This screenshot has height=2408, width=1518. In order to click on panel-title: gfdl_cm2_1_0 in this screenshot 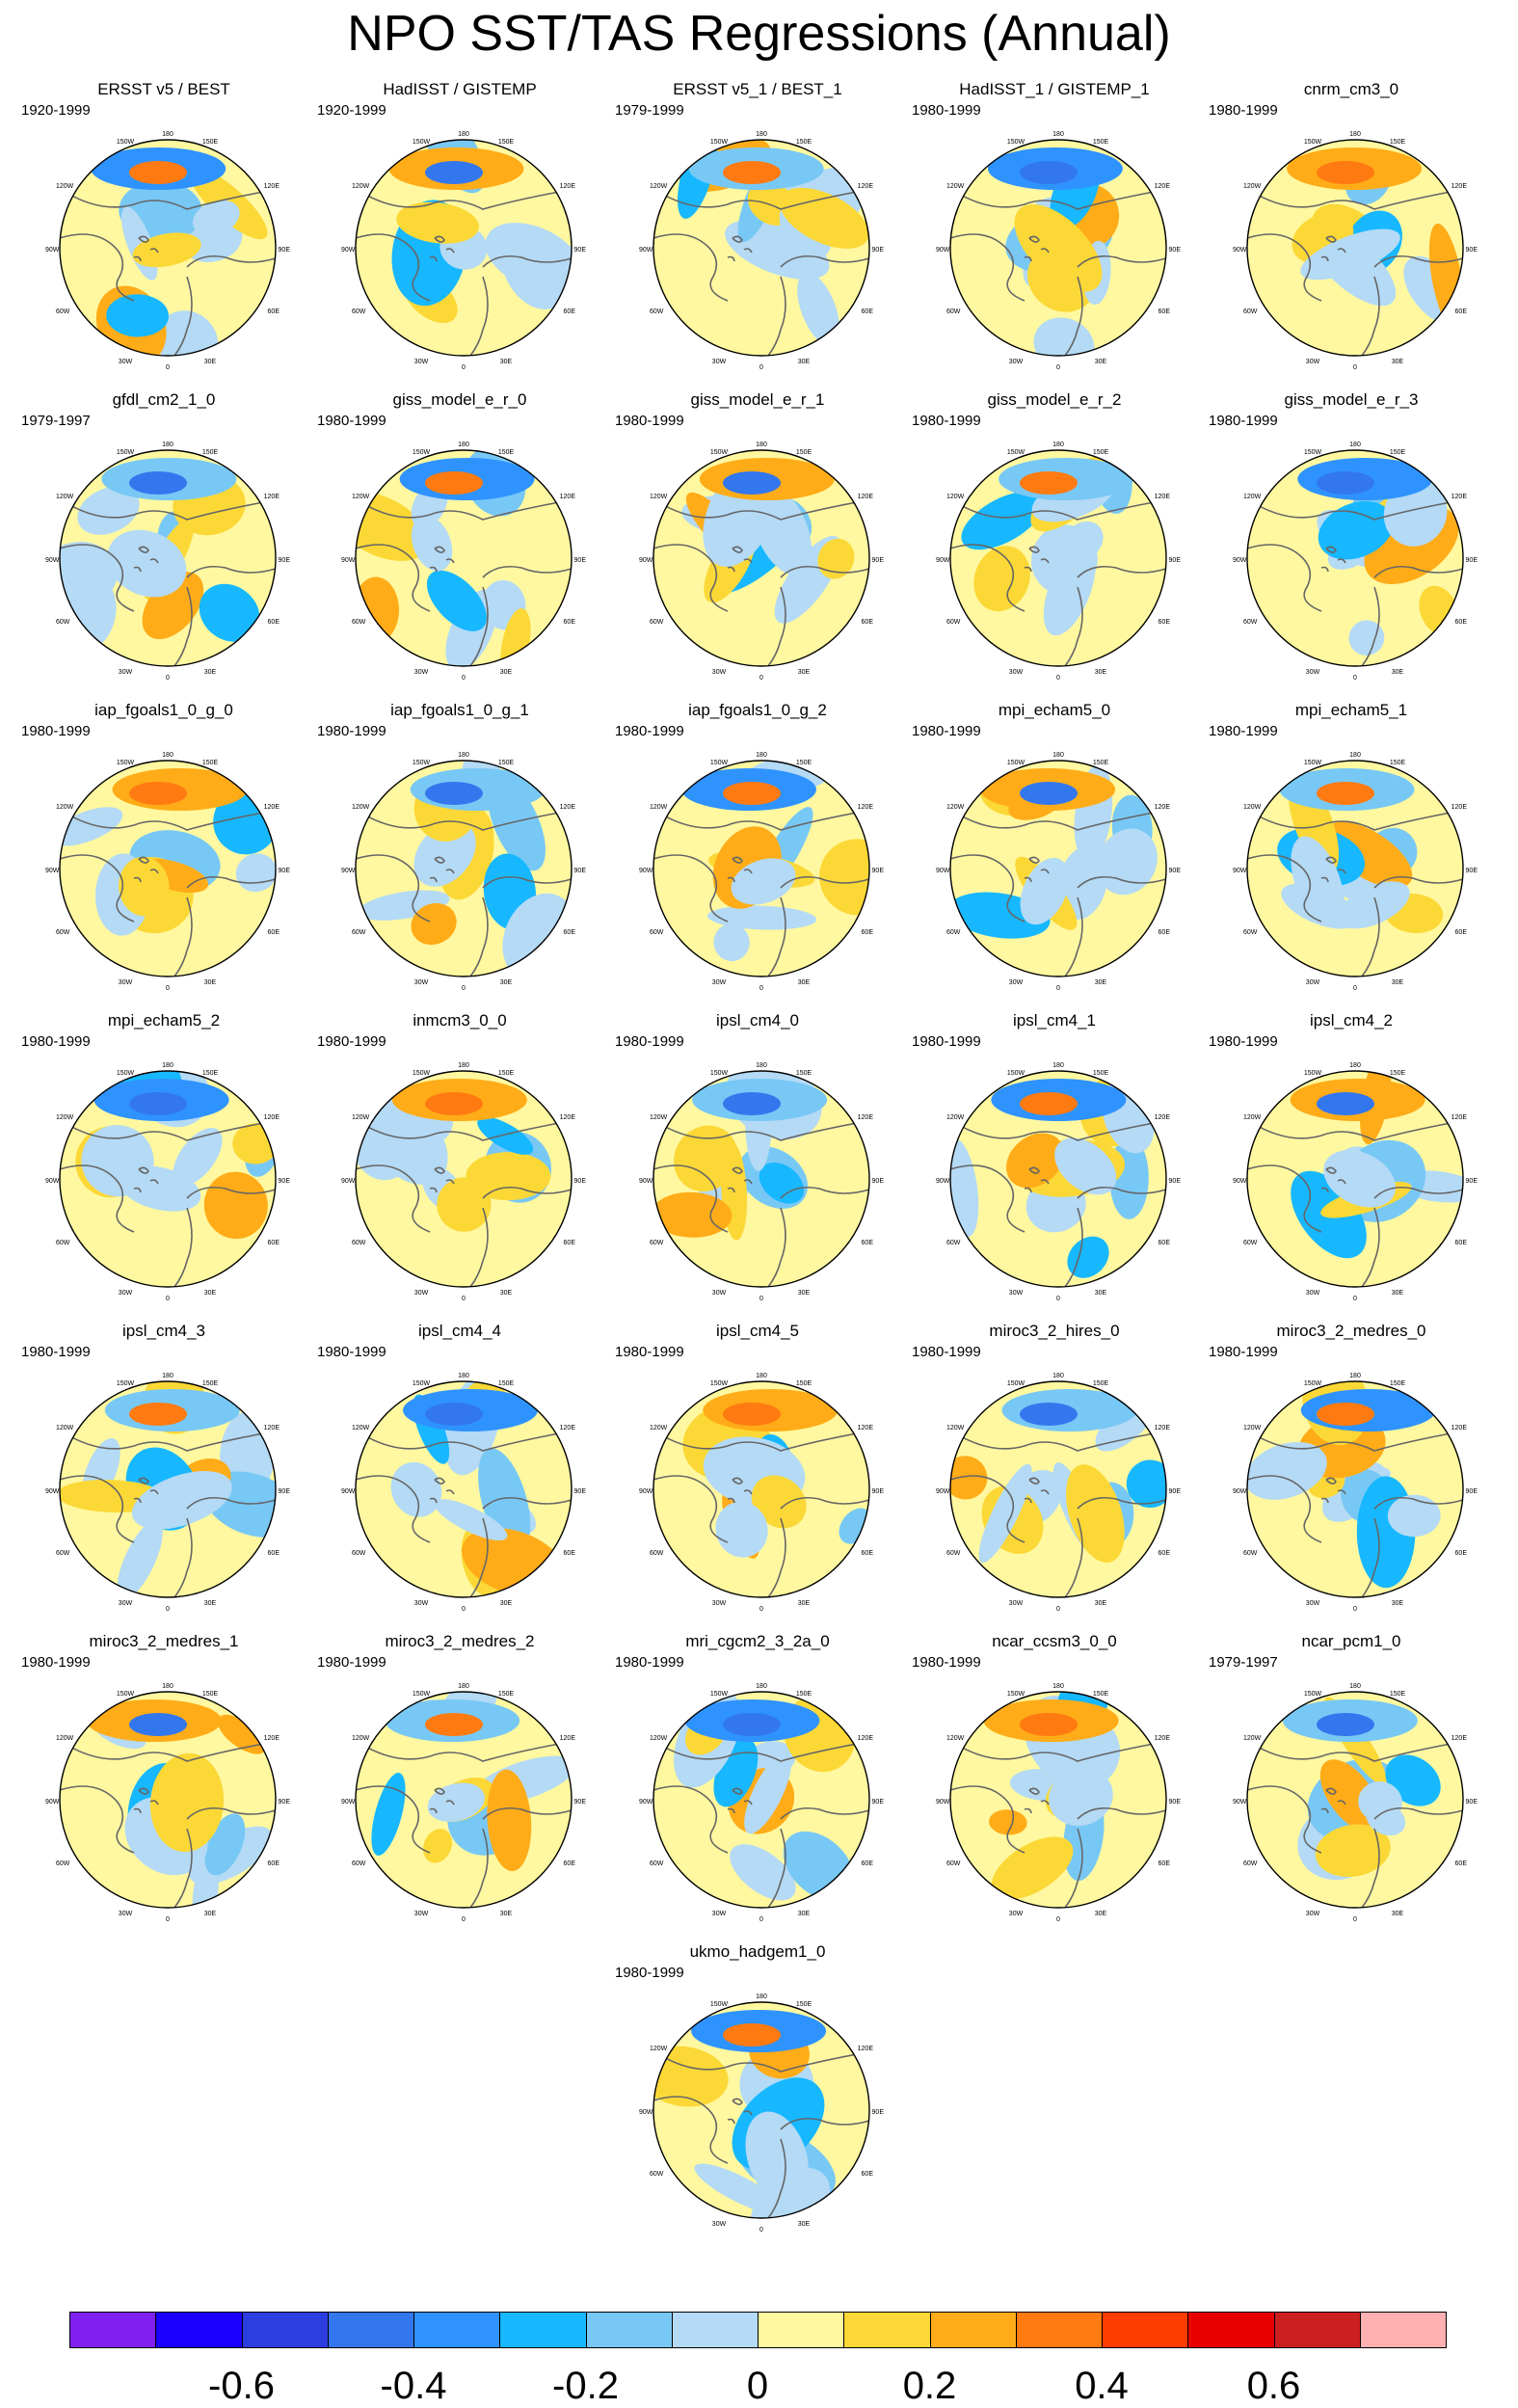, I will do `click(164, 399)`.